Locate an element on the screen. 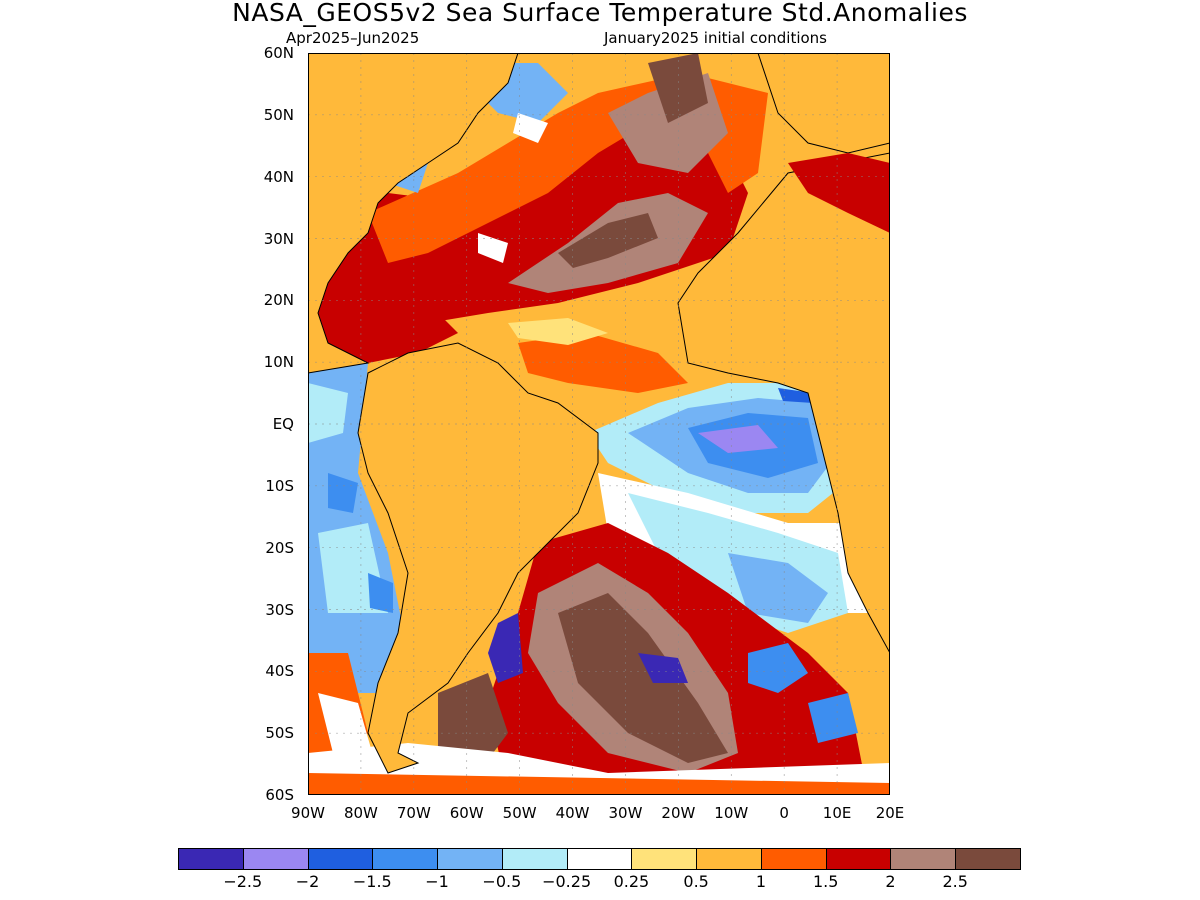 The width and height of the screenshot is (1200, 900). colorbar-tick-label: −2.5 is located at coordinates (243, 881).